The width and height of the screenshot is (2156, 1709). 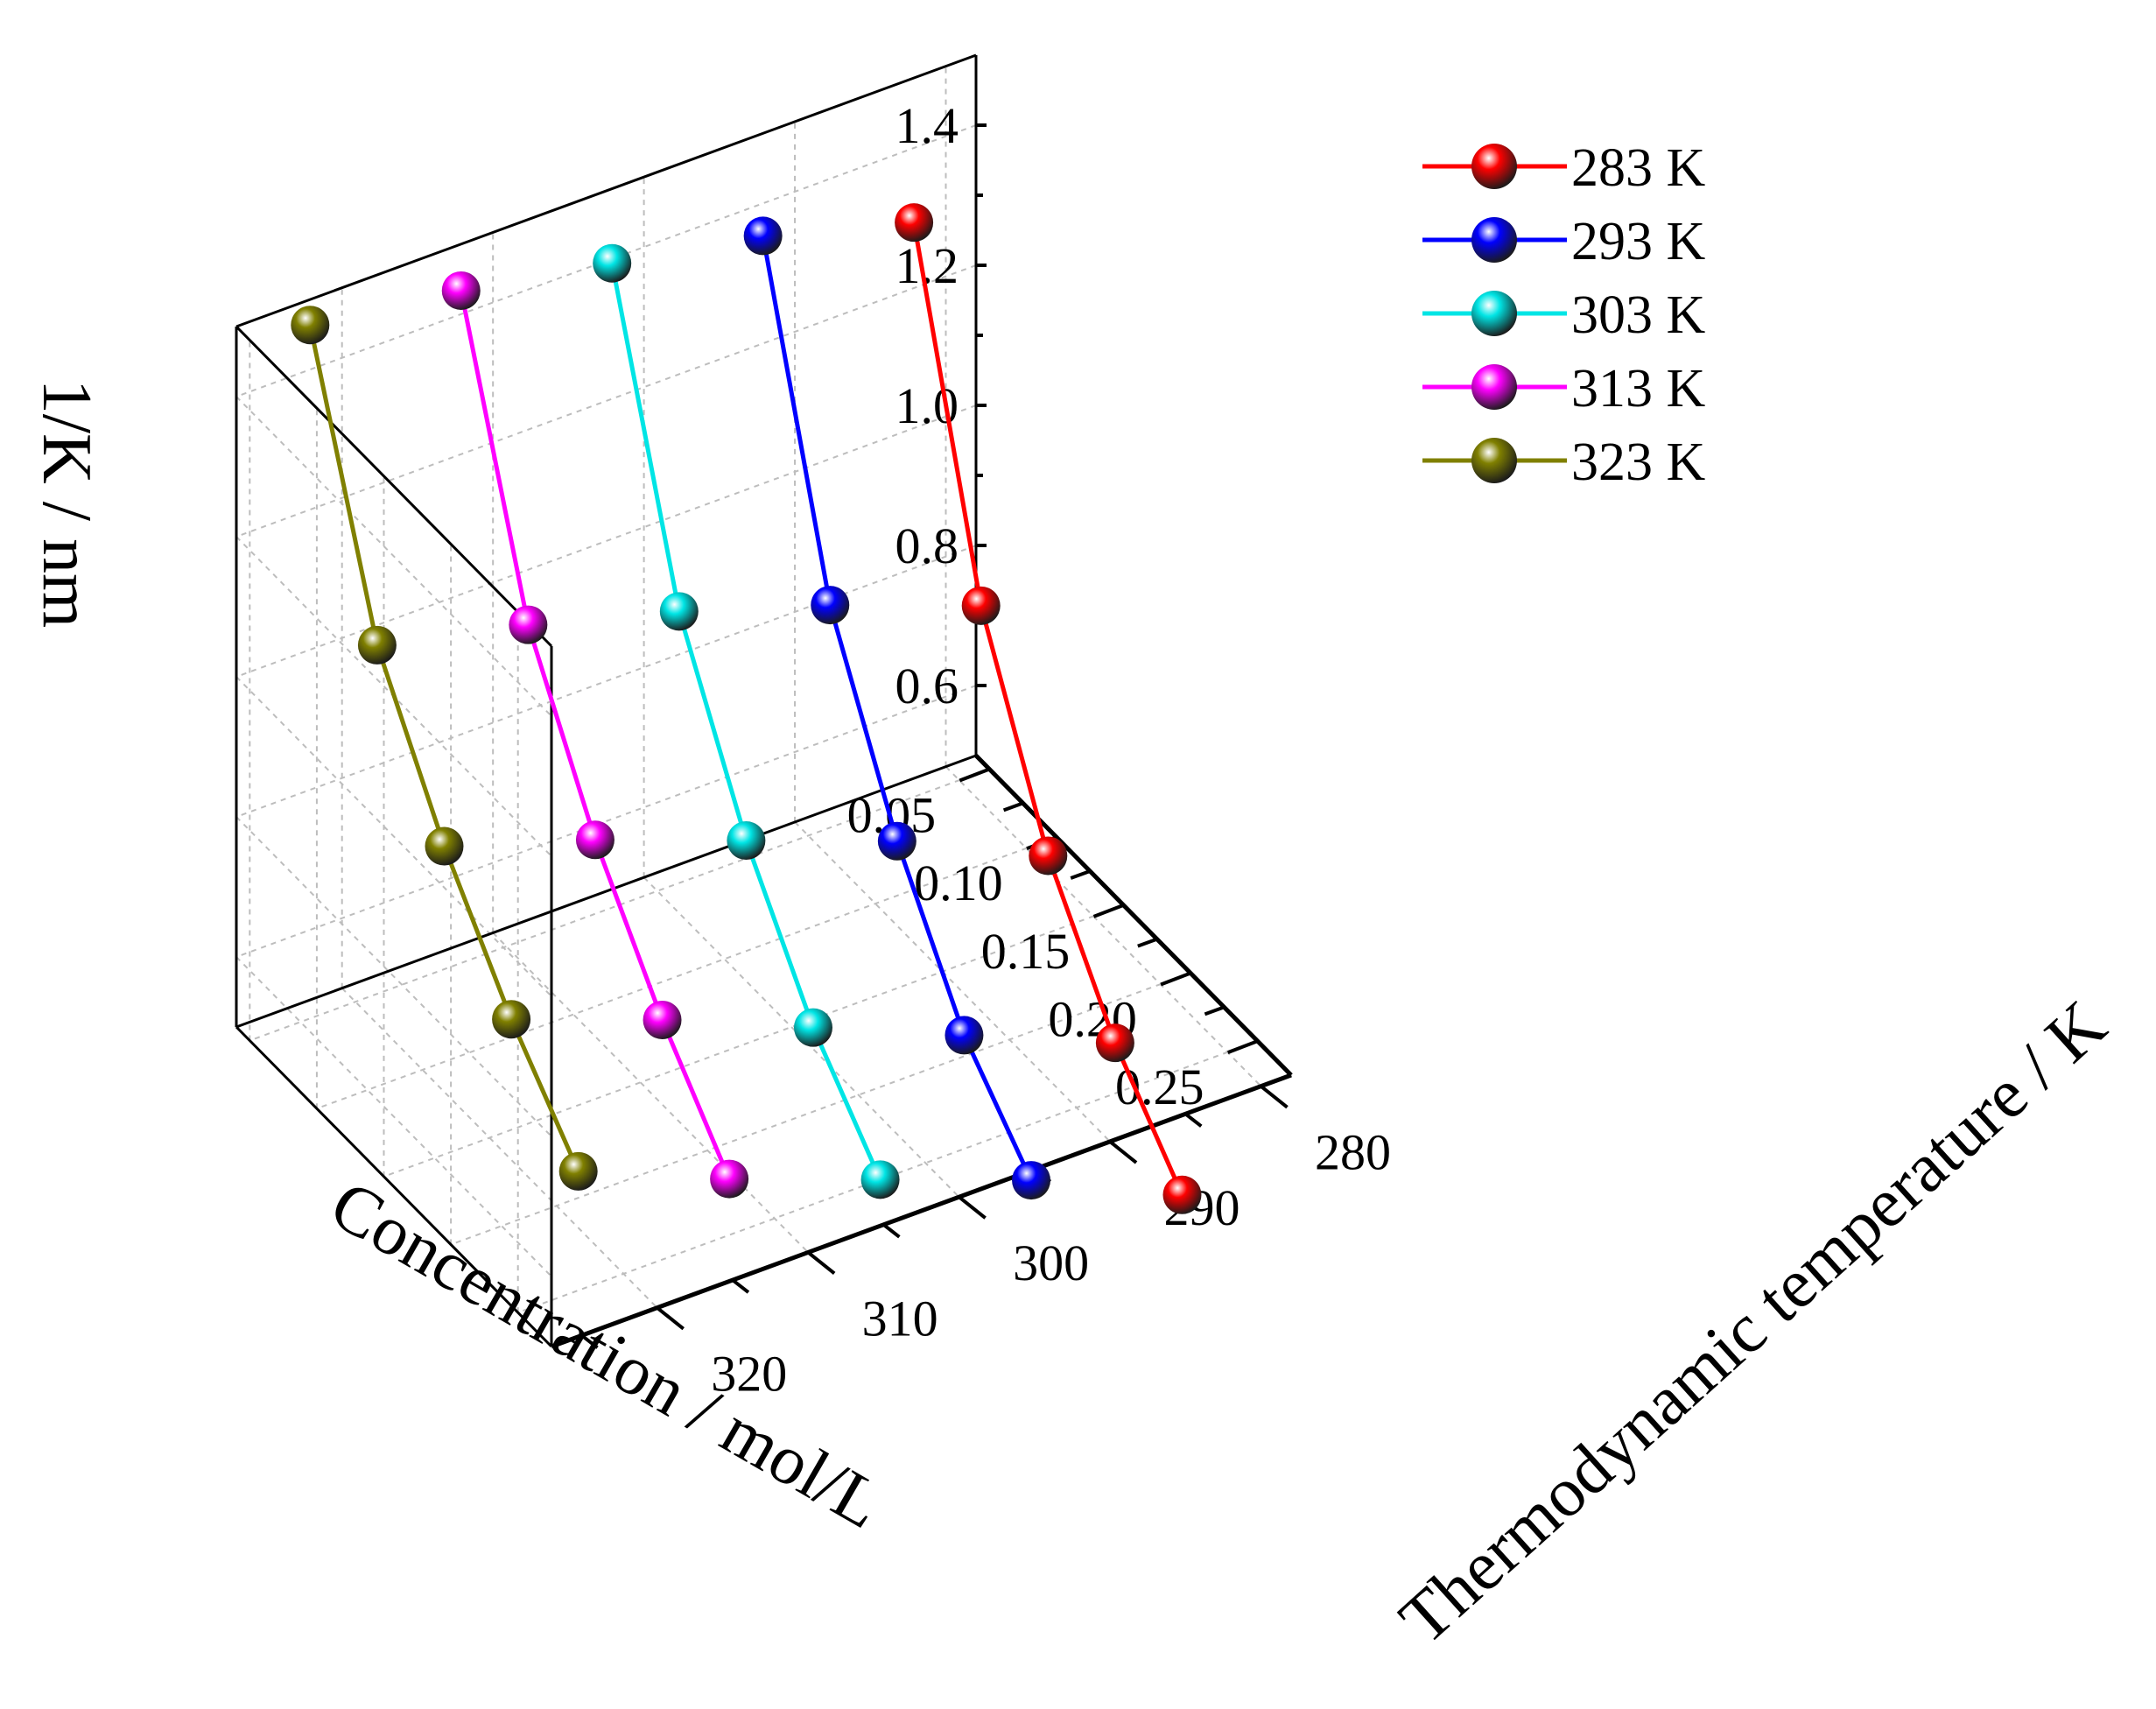 I want to click on y-tick-label: 320, so click(x=749, y=1374).